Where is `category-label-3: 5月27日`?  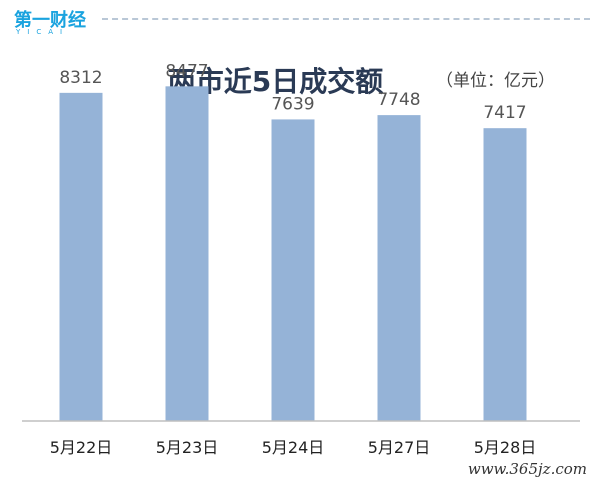 category-label-3: 5月27日 is located at coordinates (399, 447).